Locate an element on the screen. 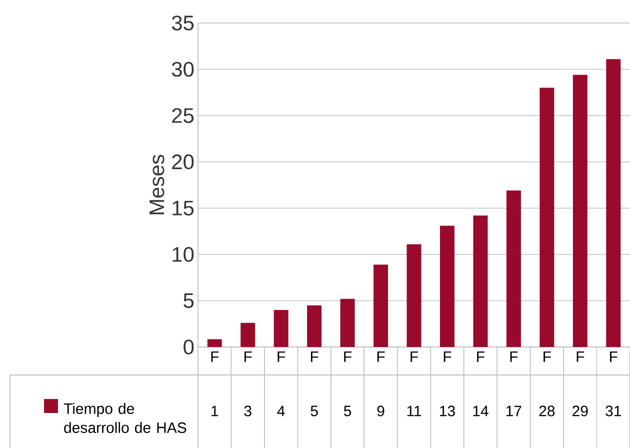 Image resolution: width=630 pixels, height=448 pixels. data-label: 1 is located at coordinates (215, 411).